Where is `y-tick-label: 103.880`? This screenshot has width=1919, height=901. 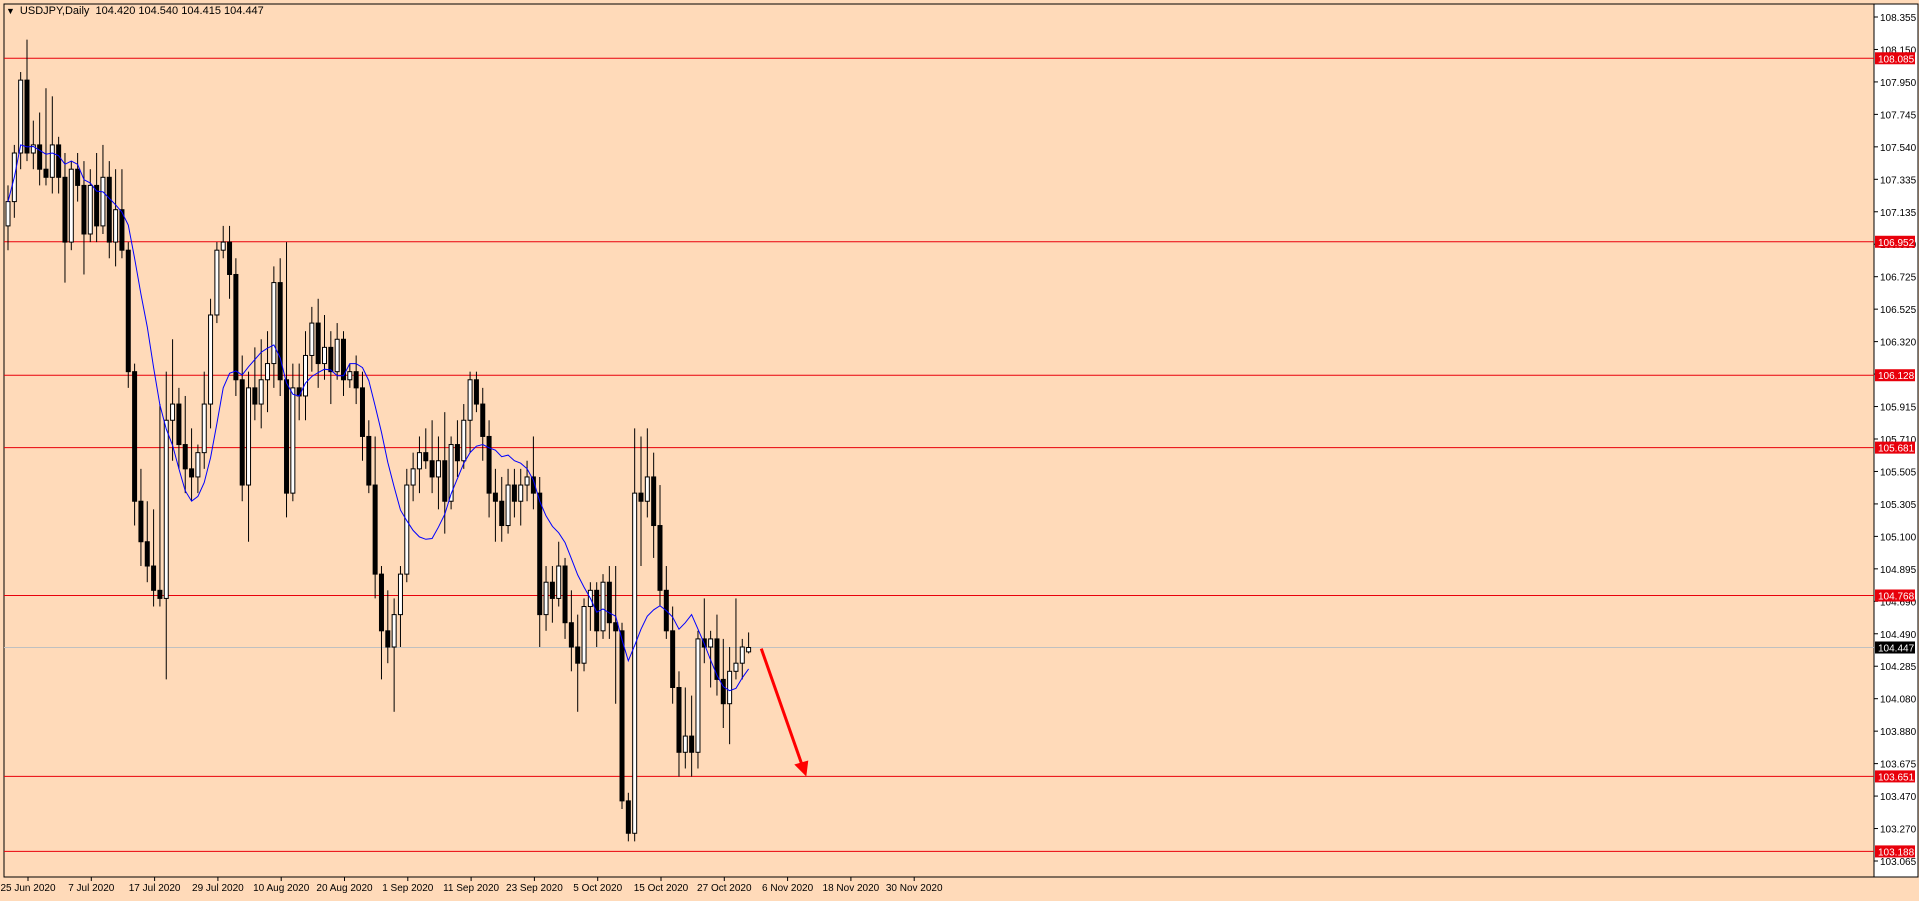
y-tick-label: 103.880 is located at coordinates (1898, 732).